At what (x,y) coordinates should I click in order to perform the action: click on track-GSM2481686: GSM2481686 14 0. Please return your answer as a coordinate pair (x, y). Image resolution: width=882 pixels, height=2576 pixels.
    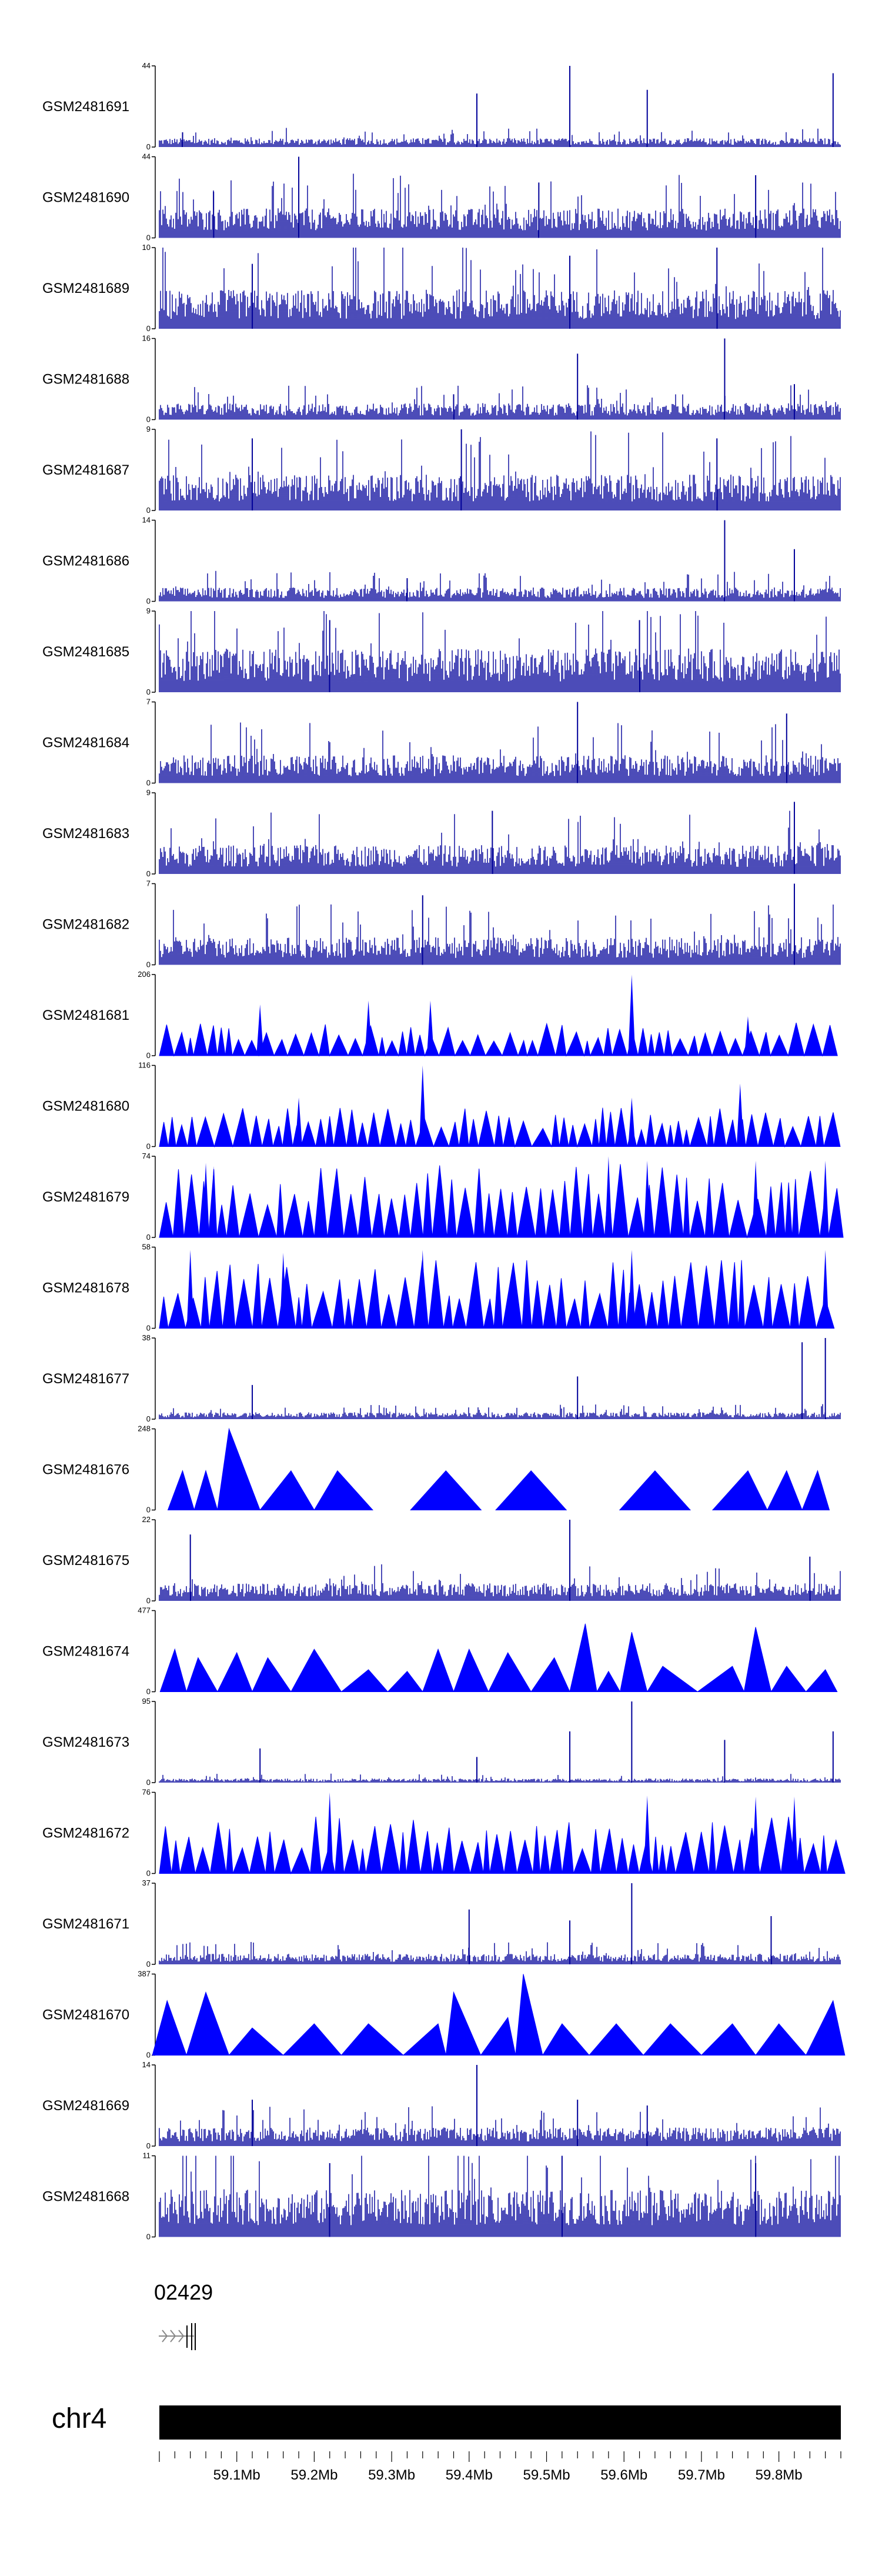
    Looking at the image, I should click on (441, 561).